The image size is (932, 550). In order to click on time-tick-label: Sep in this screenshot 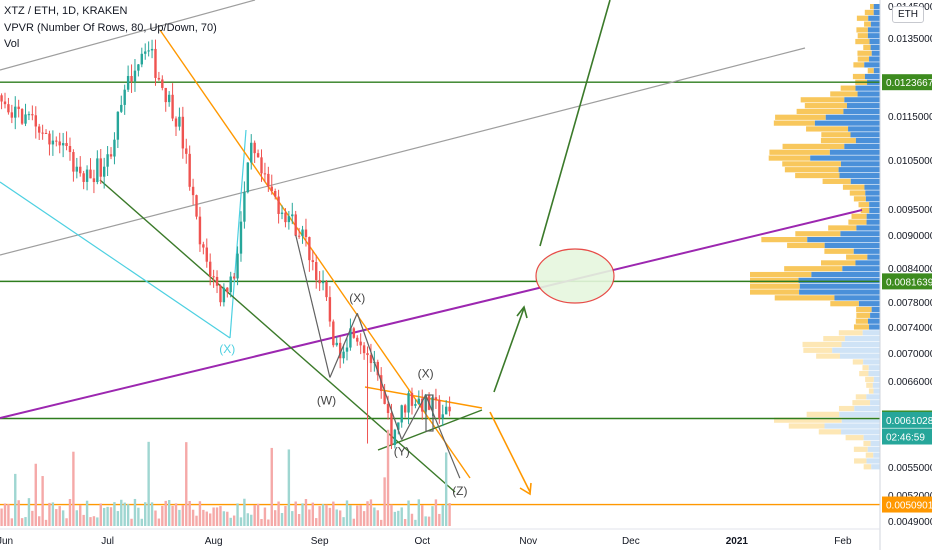, I will do `click(320, 541)`.